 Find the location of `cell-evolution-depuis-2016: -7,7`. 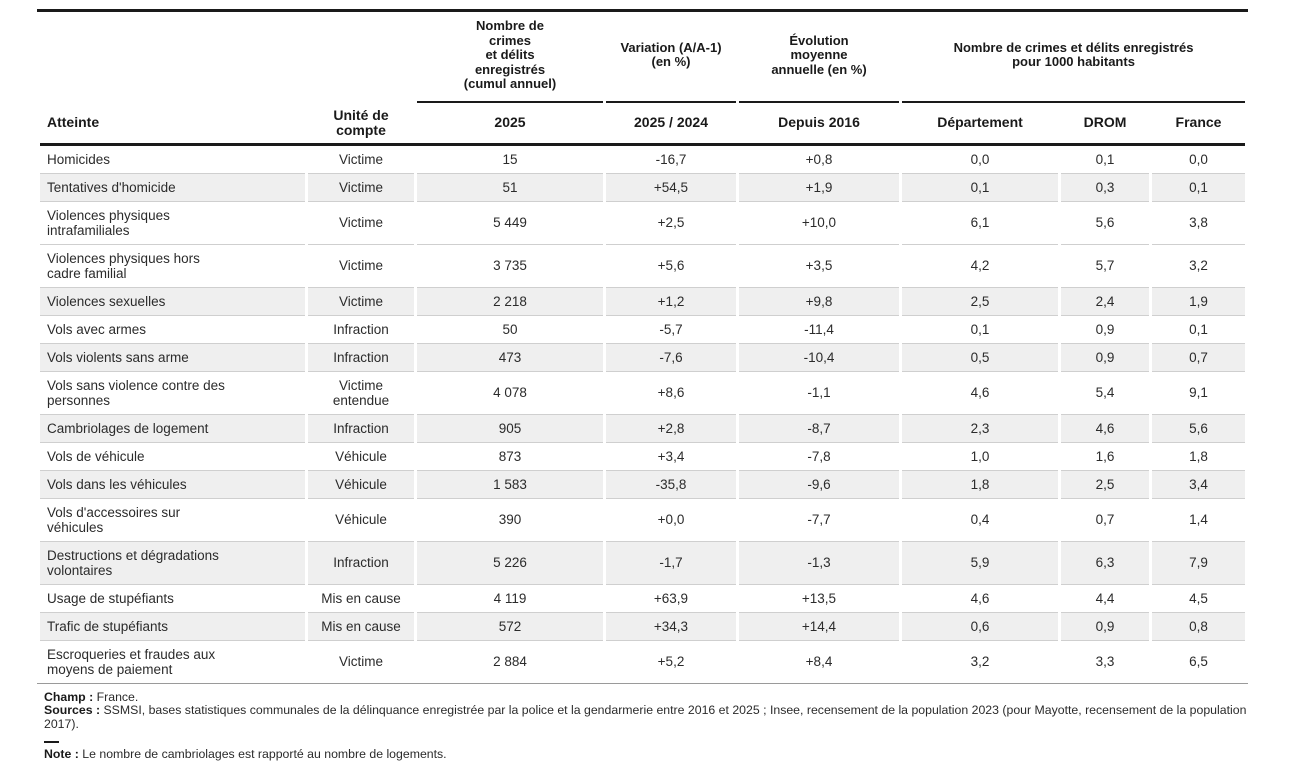

cell-evolution-depuis-2016: -7,7 is located at coordinates (819, 520).